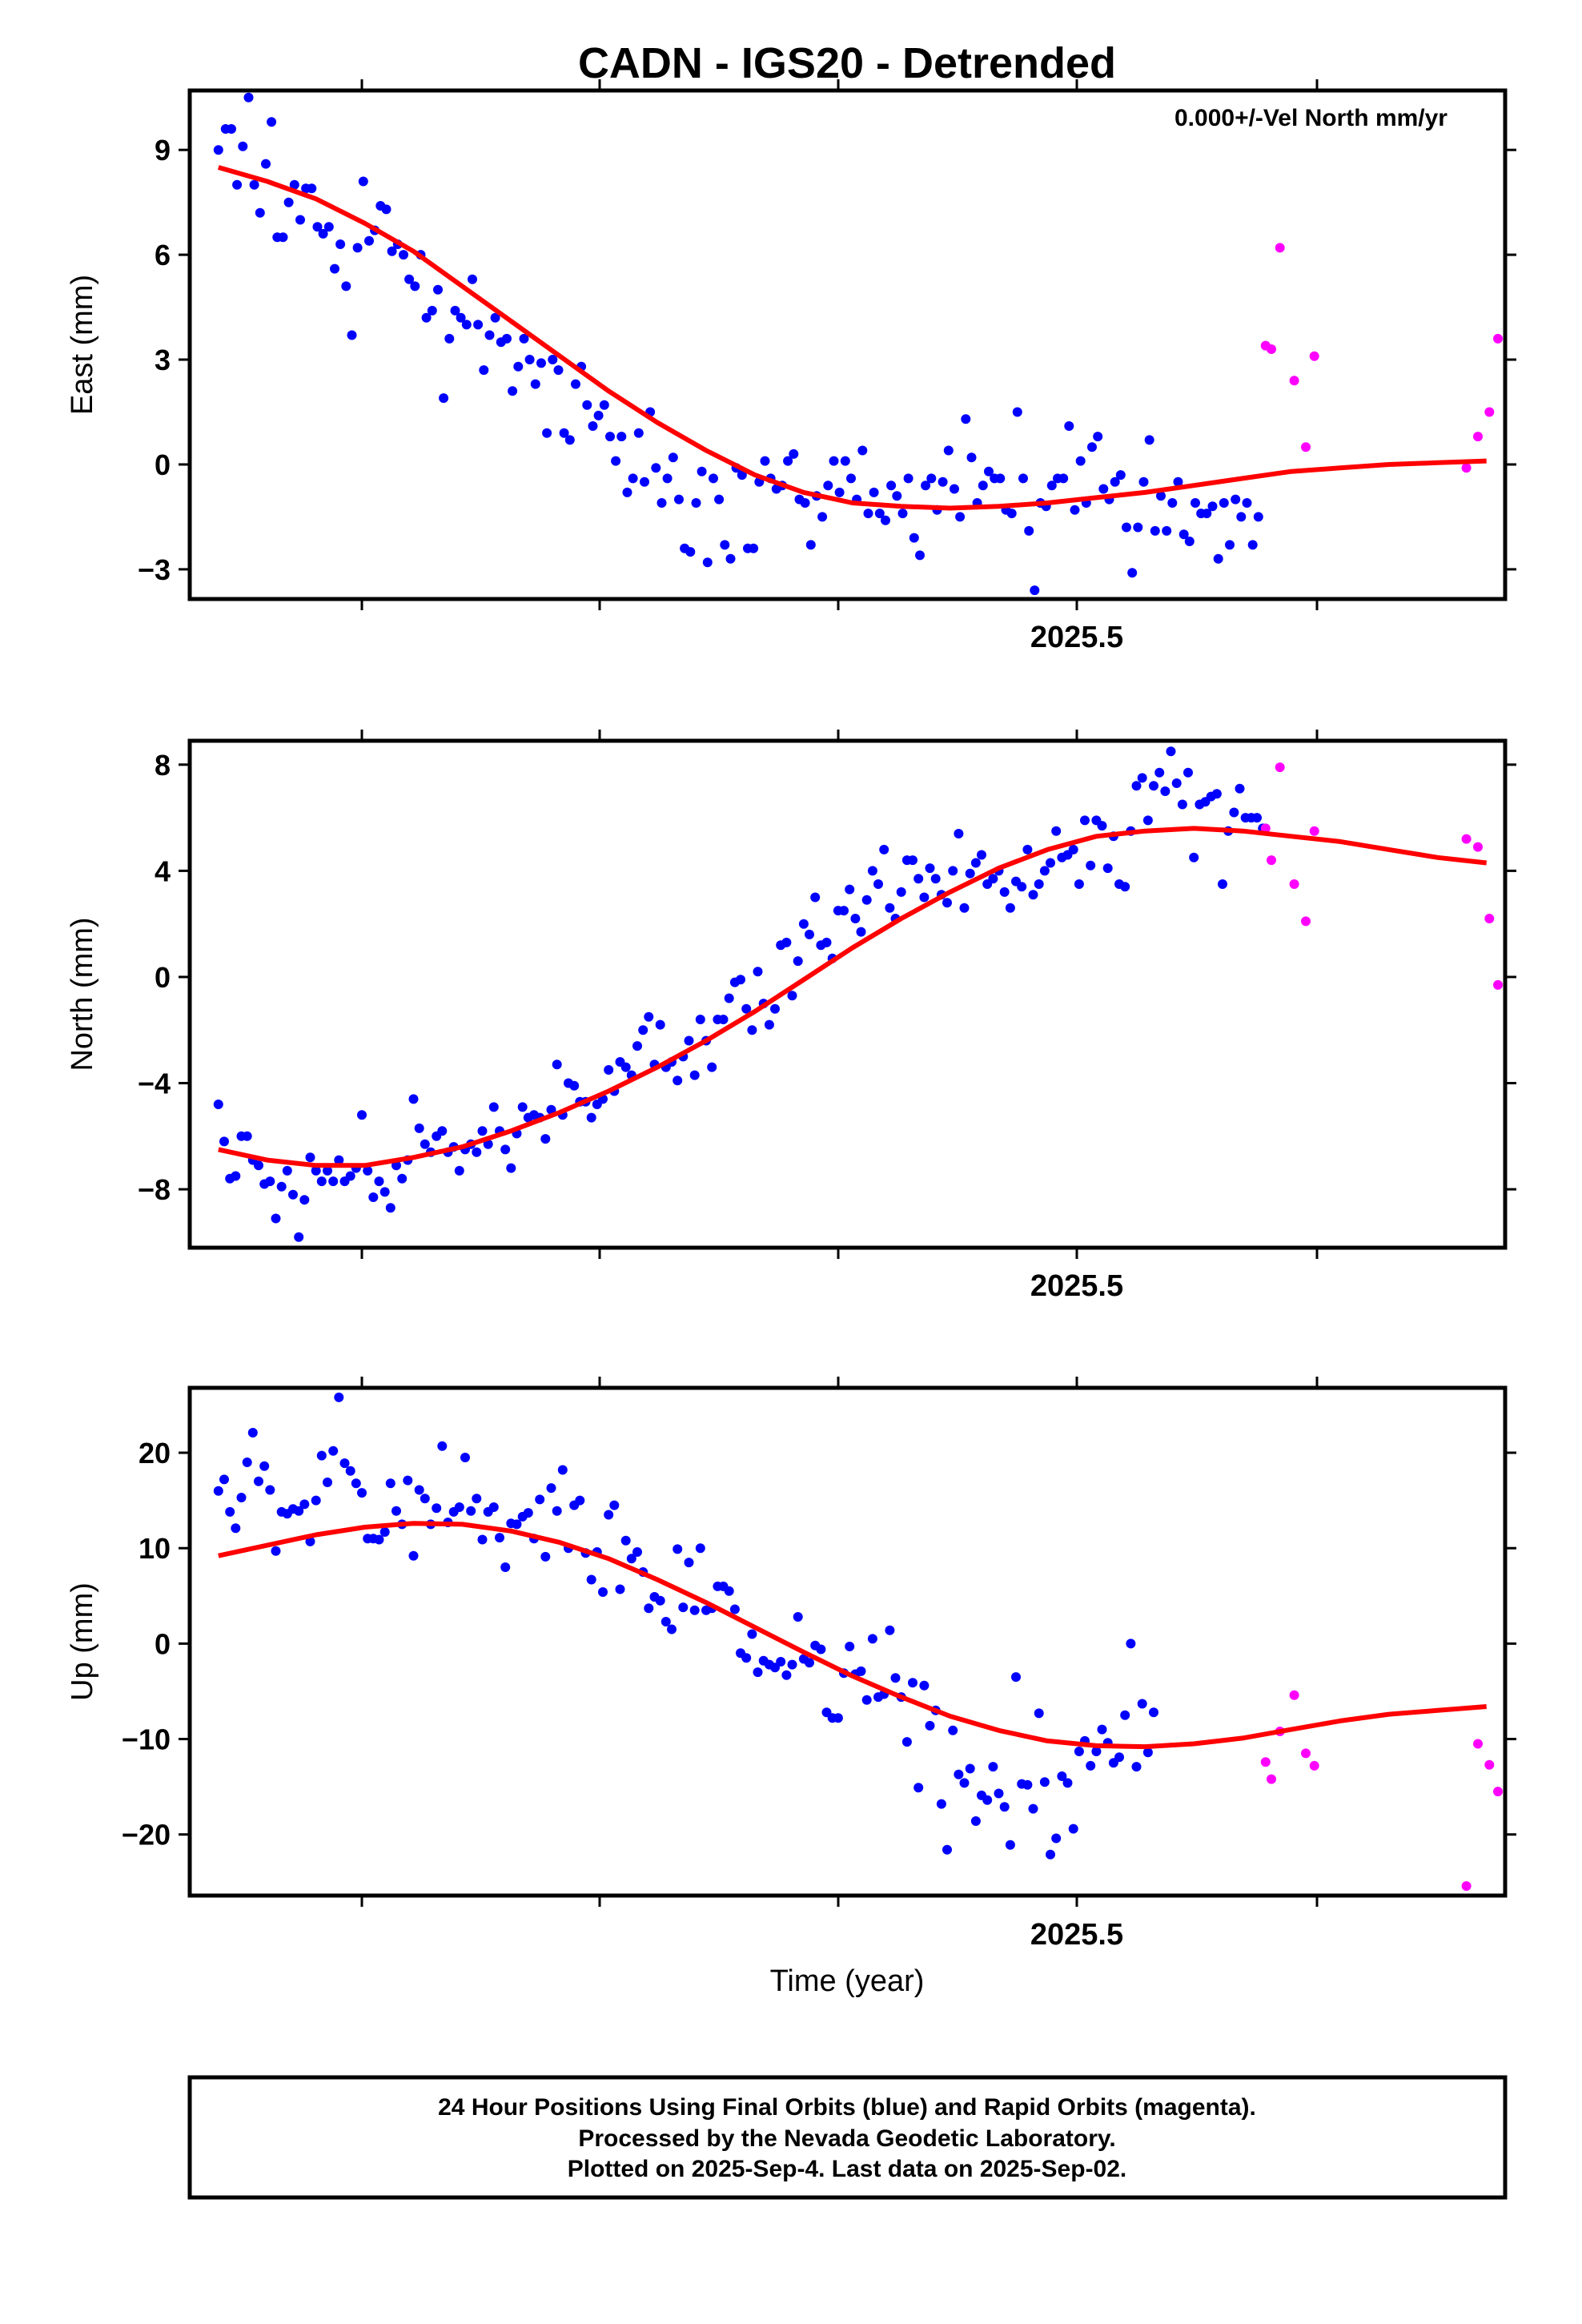  What do you see at coordinates (163, 1644) in the screenshot?
I see `up-ytick-label: 0` at bounding box center [163, 1644].